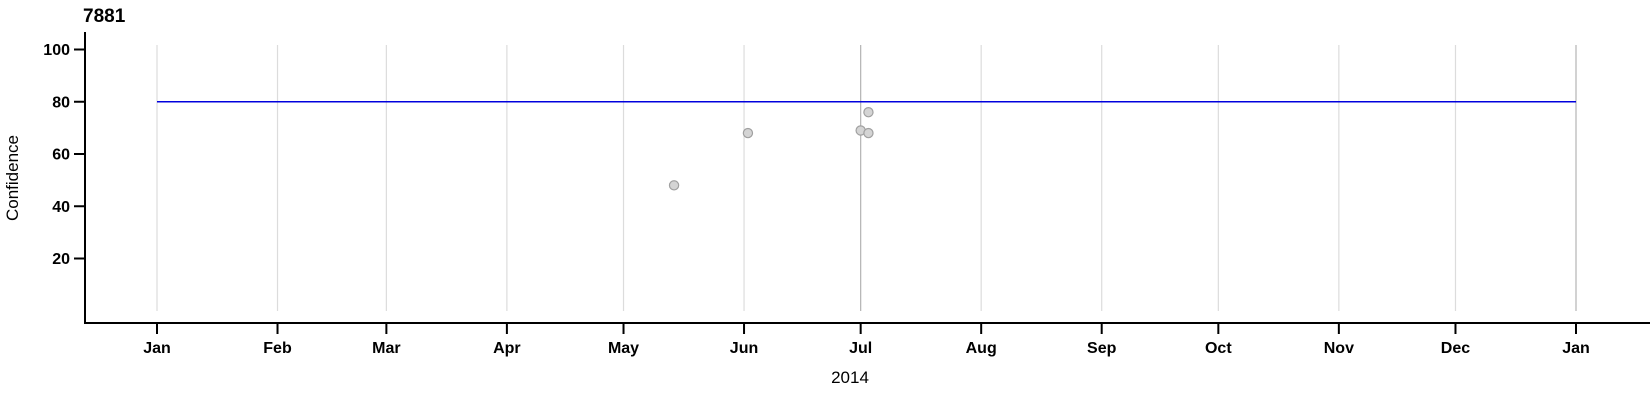 This screenshot has height=400, width=1650. What do you see at coordinates (12, 178) in the screenshot?
I see `y-axis-title: Confidence` at bounding box center [12, 178].